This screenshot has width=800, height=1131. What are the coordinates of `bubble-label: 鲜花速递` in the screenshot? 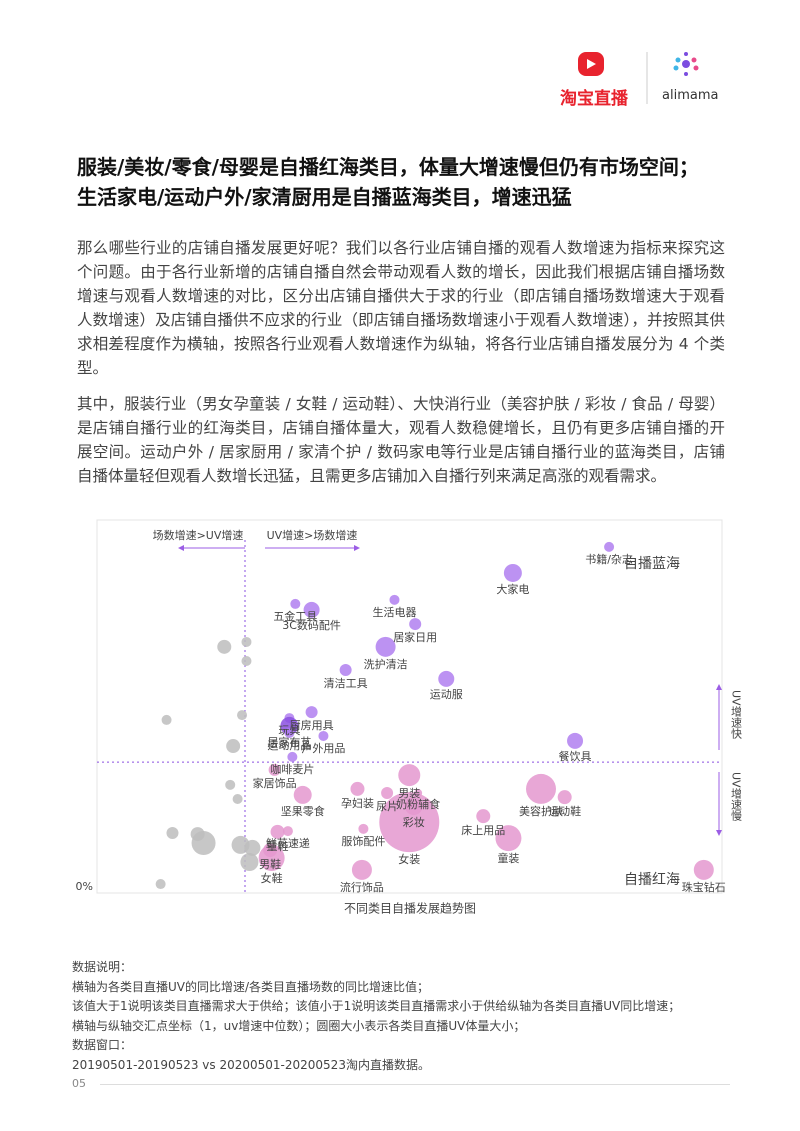 It's located at (288, 843).